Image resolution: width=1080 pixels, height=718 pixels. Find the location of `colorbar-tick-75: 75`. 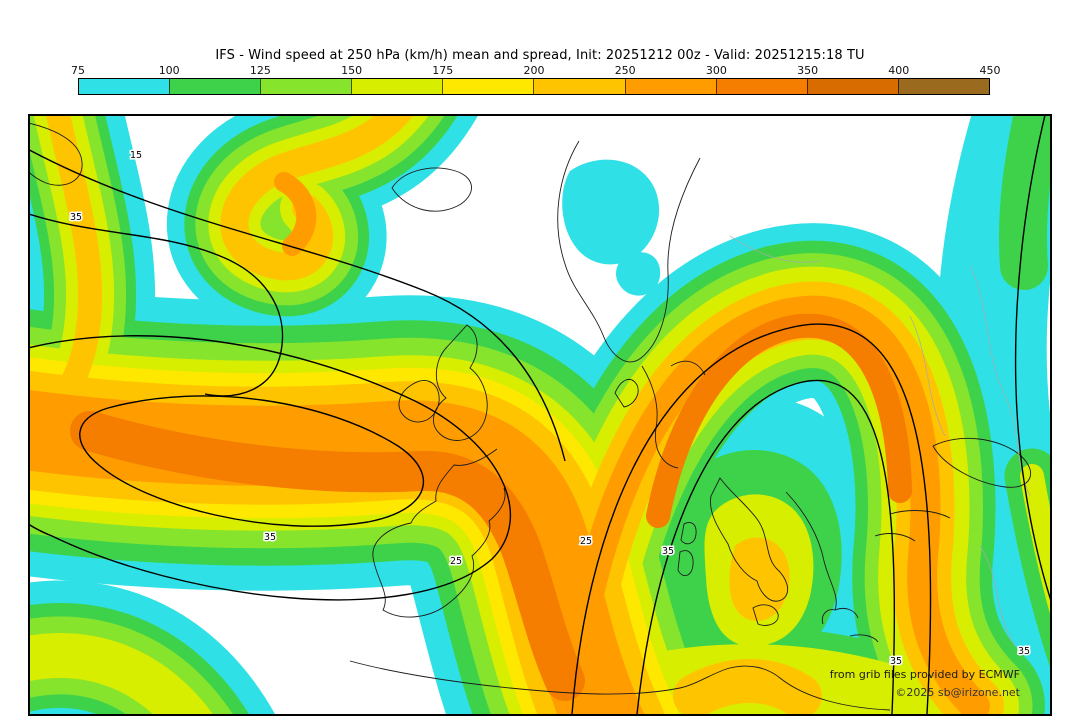

colorbar-tick-75: 75 is located at coordinates (78, 70).